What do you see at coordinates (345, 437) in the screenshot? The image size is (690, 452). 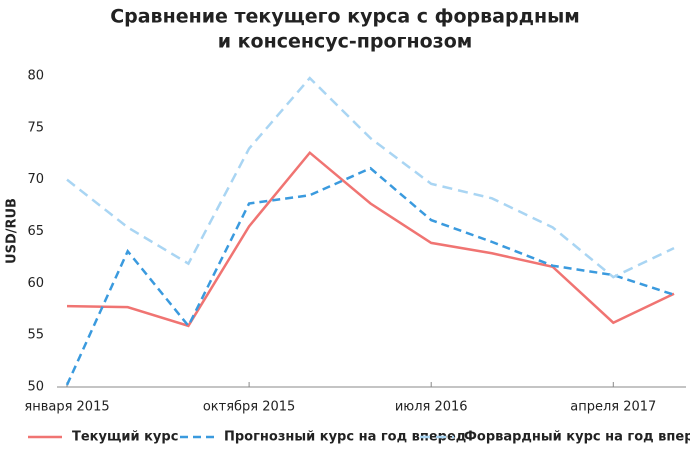 I see `legend-label: Прогнозный курс на год вперед` at bounding box center [345, 437].